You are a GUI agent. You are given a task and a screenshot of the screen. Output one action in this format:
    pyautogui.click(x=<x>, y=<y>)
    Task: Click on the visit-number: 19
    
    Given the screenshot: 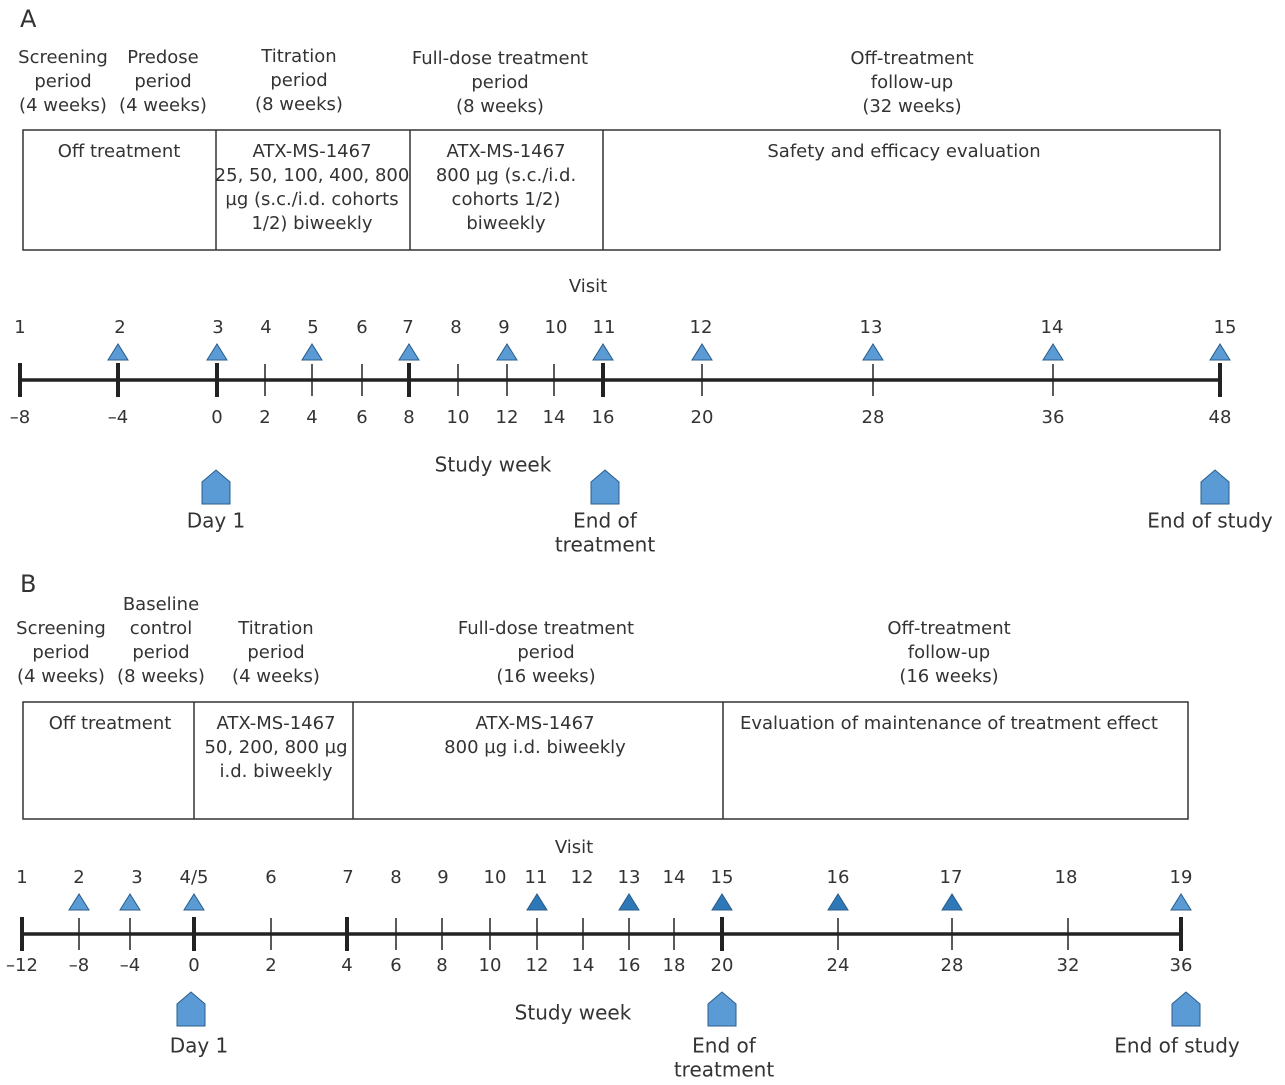 What is the action you would take?
    pyautogui.click(x=1181, y=877)
    